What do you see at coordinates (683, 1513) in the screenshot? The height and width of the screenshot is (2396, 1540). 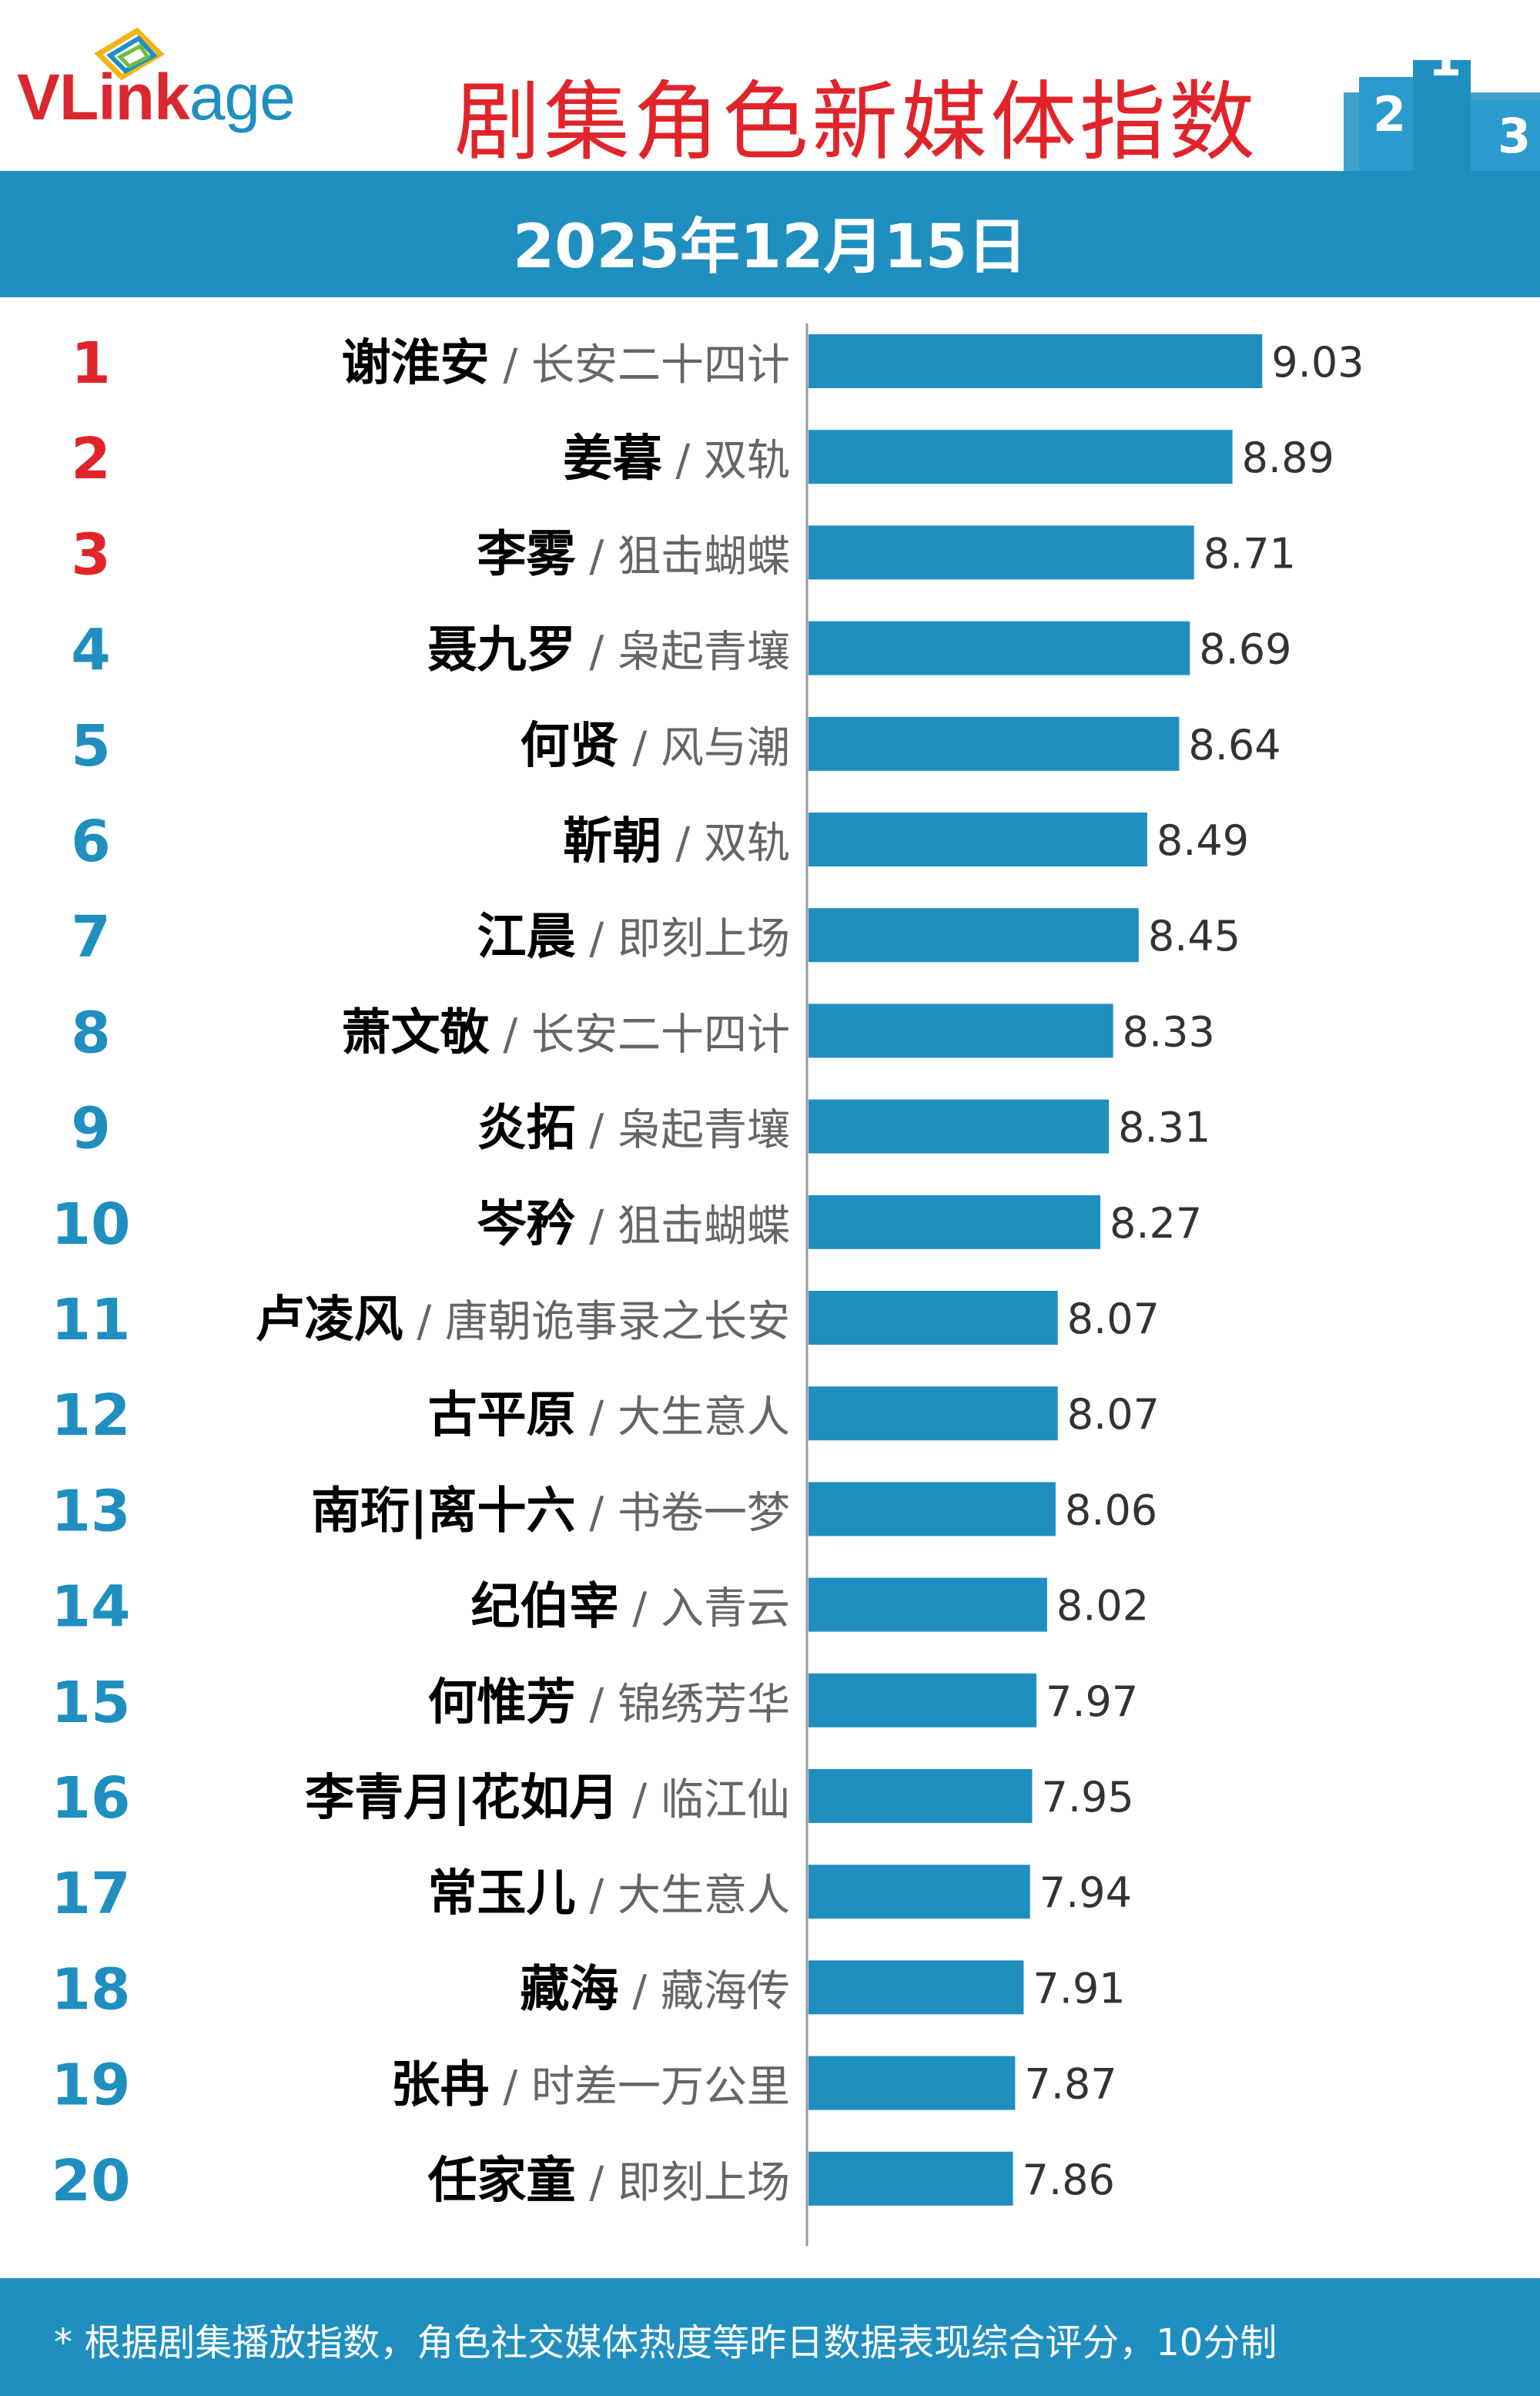 I see `drama-name: / 书卷一梦` at bounding box center [683, 1513].